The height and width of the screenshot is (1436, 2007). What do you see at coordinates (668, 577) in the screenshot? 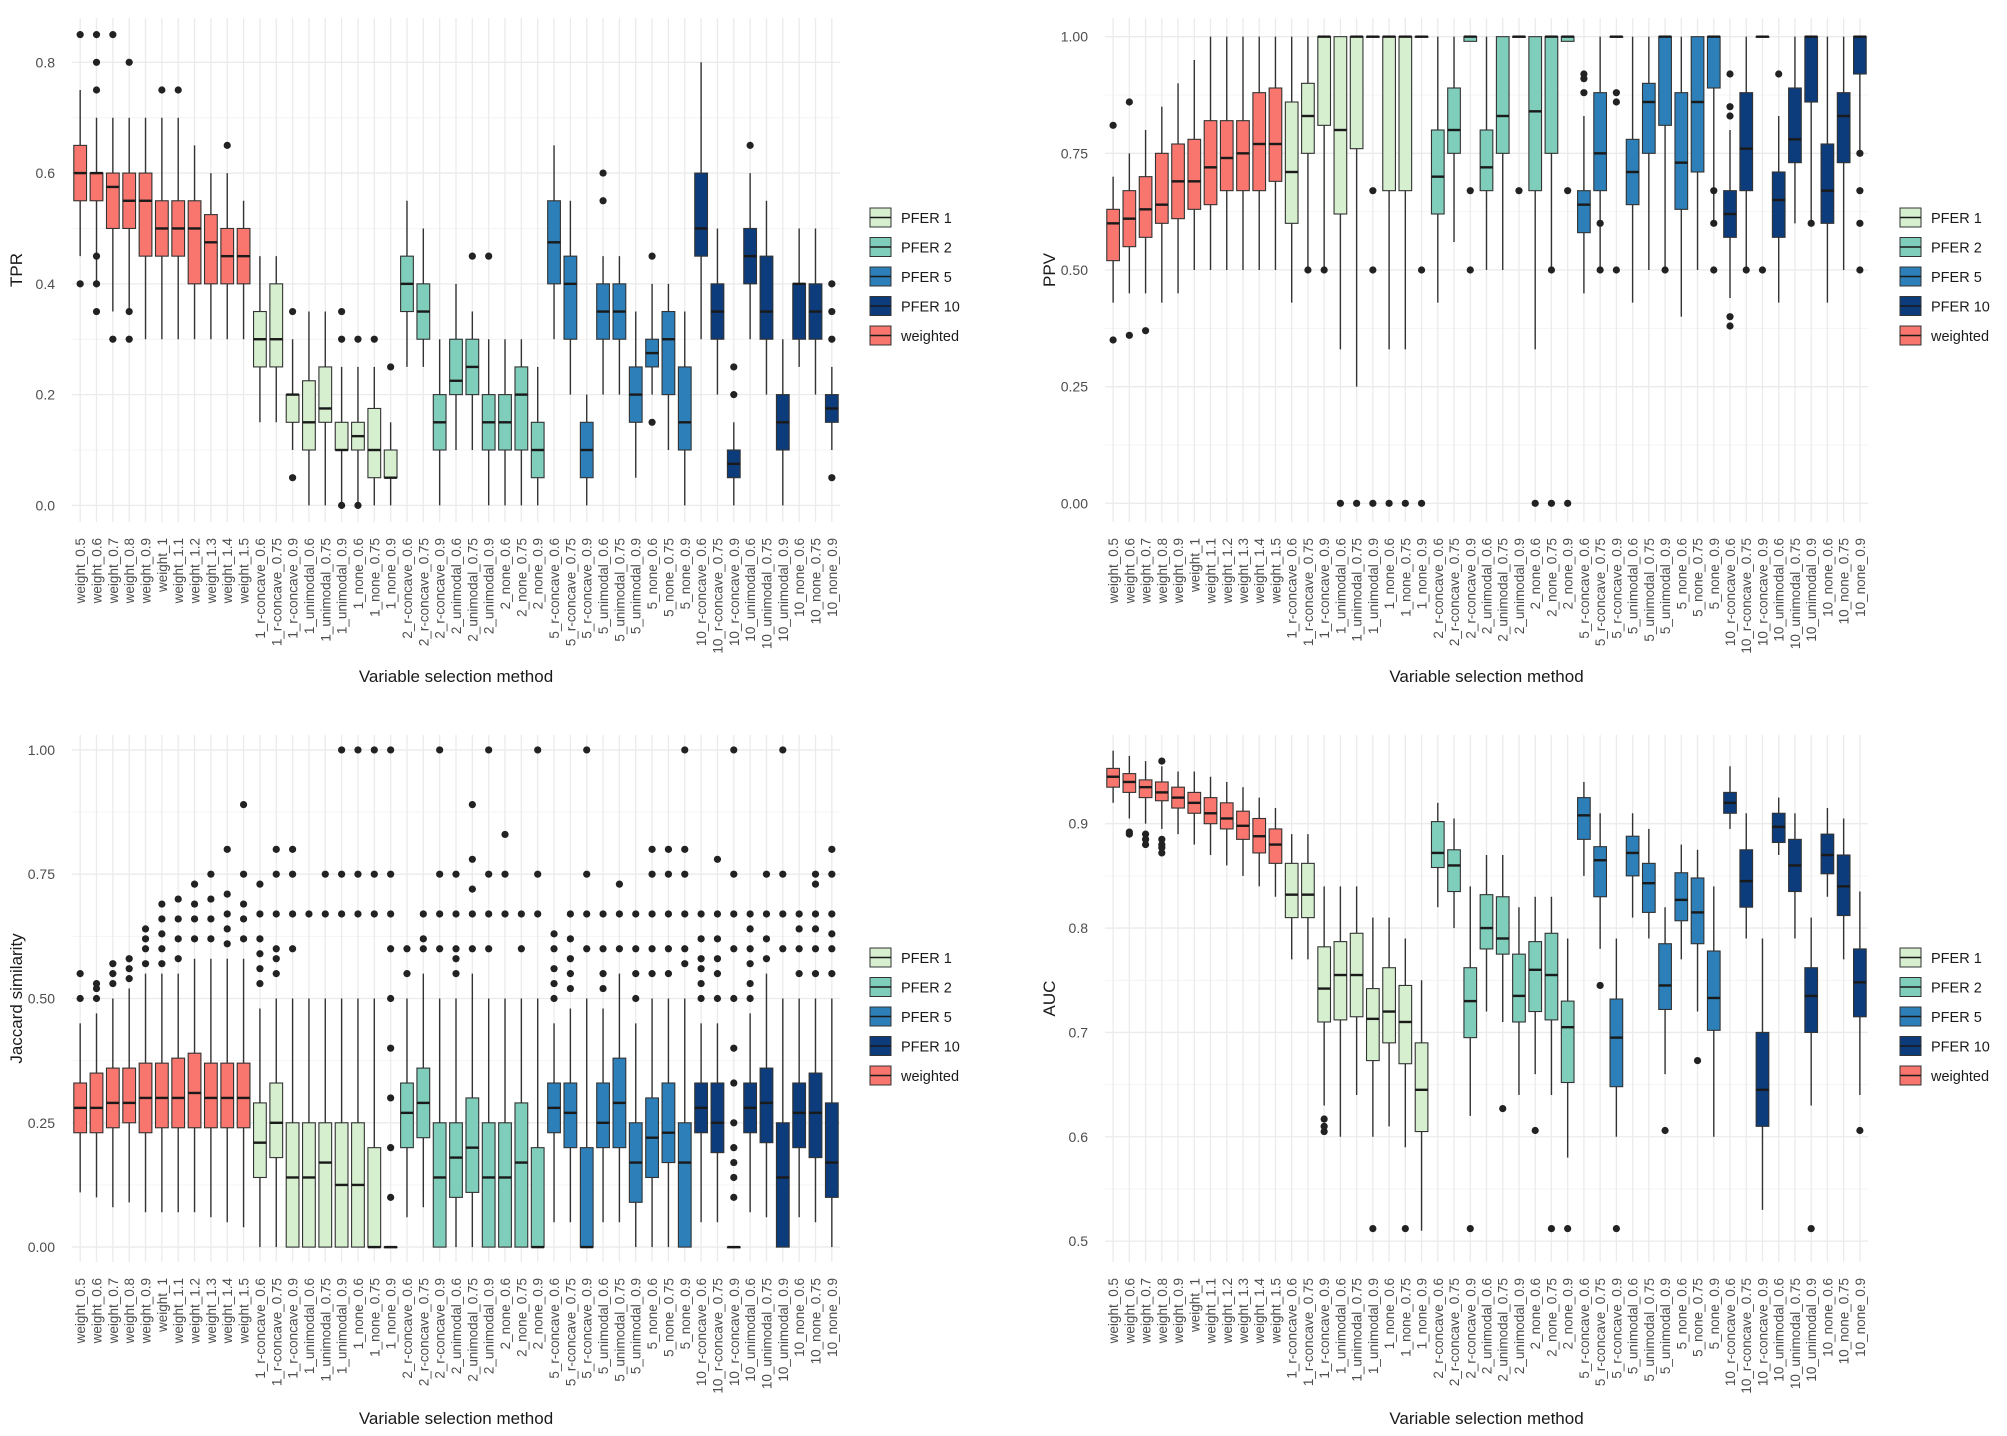
I see `x-tick-label: 5_none_0.75` at bounding box center [668, 577].